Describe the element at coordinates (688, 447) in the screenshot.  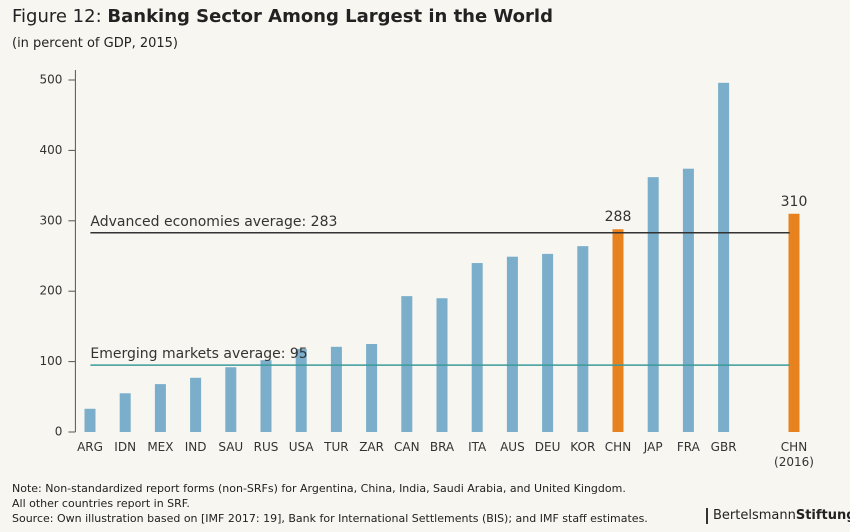
I see `x-tick-label: FRA` at that location.